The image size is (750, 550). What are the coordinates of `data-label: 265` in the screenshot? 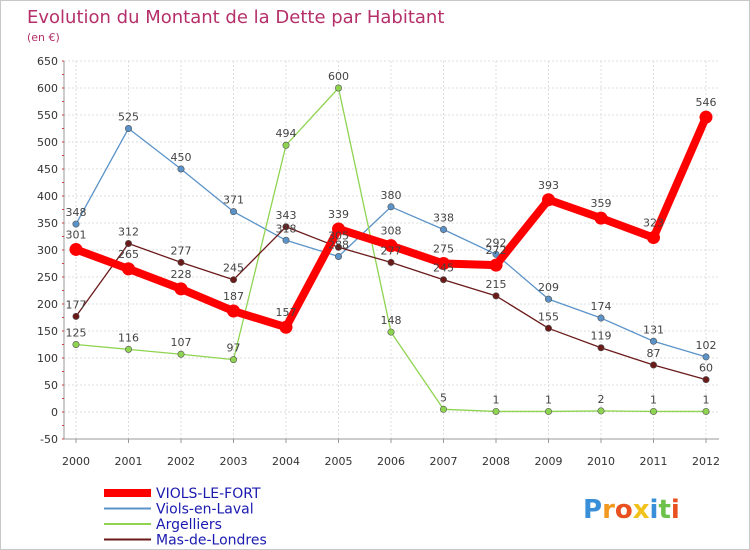 It's located at (128, 254).